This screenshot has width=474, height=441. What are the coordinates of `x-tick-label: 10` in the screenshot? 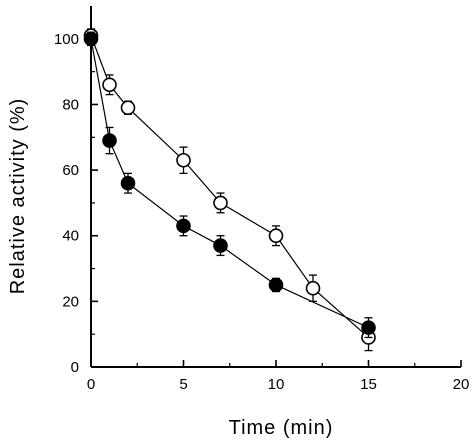 It's located at (276, 384).